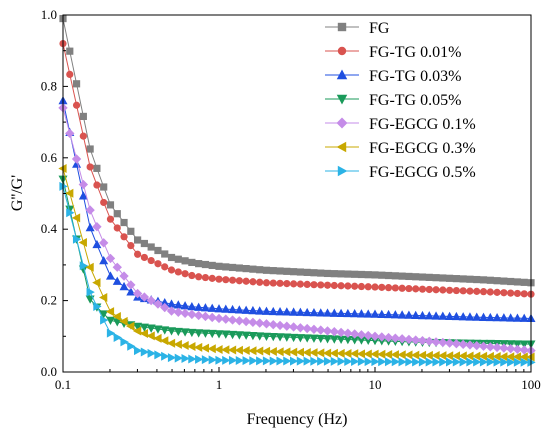 This screenshot has width=550, height=441. Describe the element at coordinates (342, 27) in the screenshot. I see `legend-marker` at that location.